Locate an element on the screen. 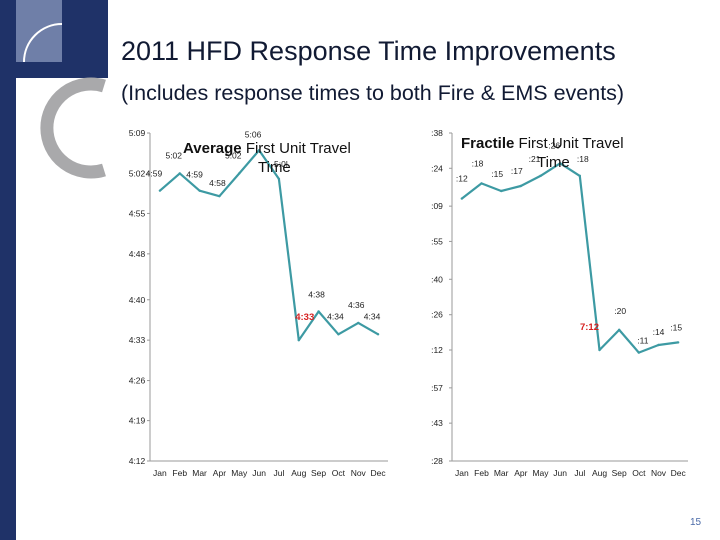  frac-y-tick-label: :09 is located at coordinates (437, 206).